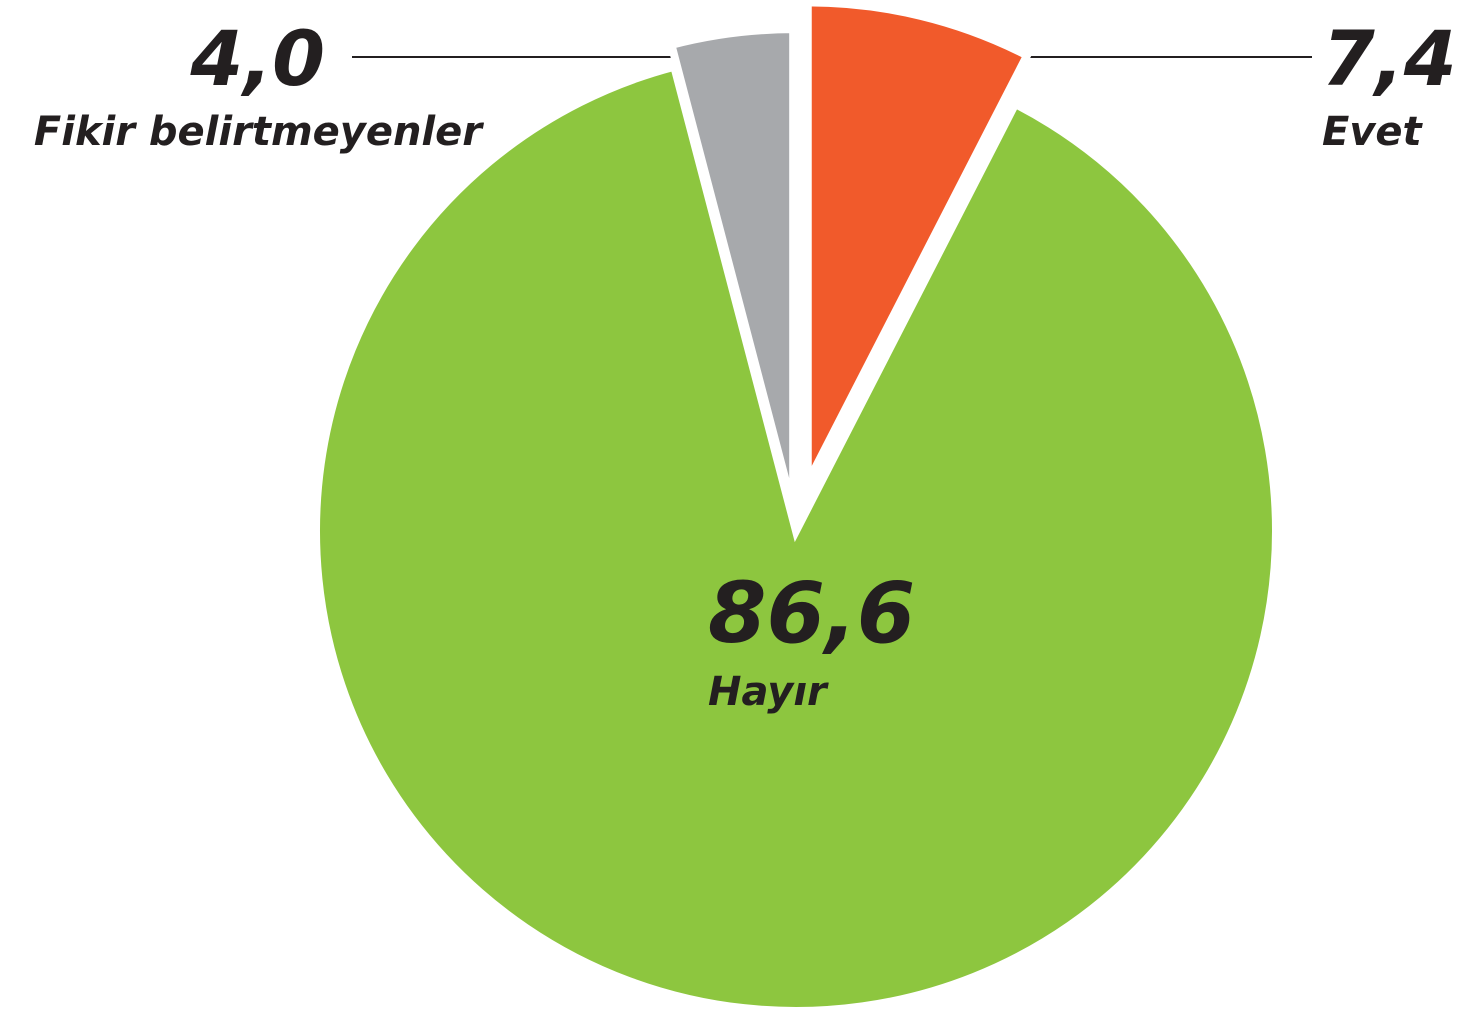 This screenshot has height=1011, width=1468. I want to click on value-label: 7,4, so click(1389, 58).